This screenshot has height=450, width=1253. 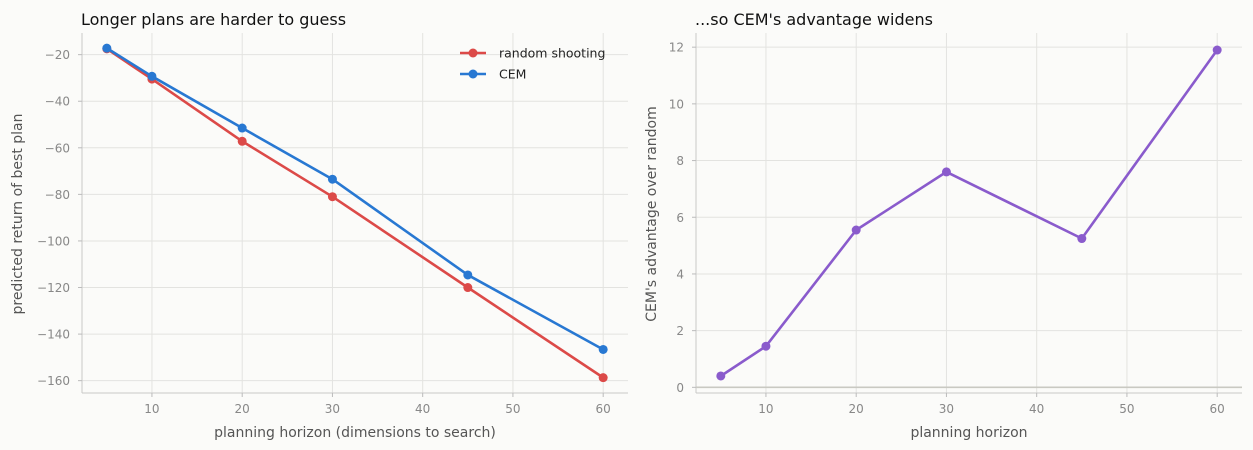 I want to click on chart-left-title: Longer plans are harder to guess, so click(x=213, y=19).